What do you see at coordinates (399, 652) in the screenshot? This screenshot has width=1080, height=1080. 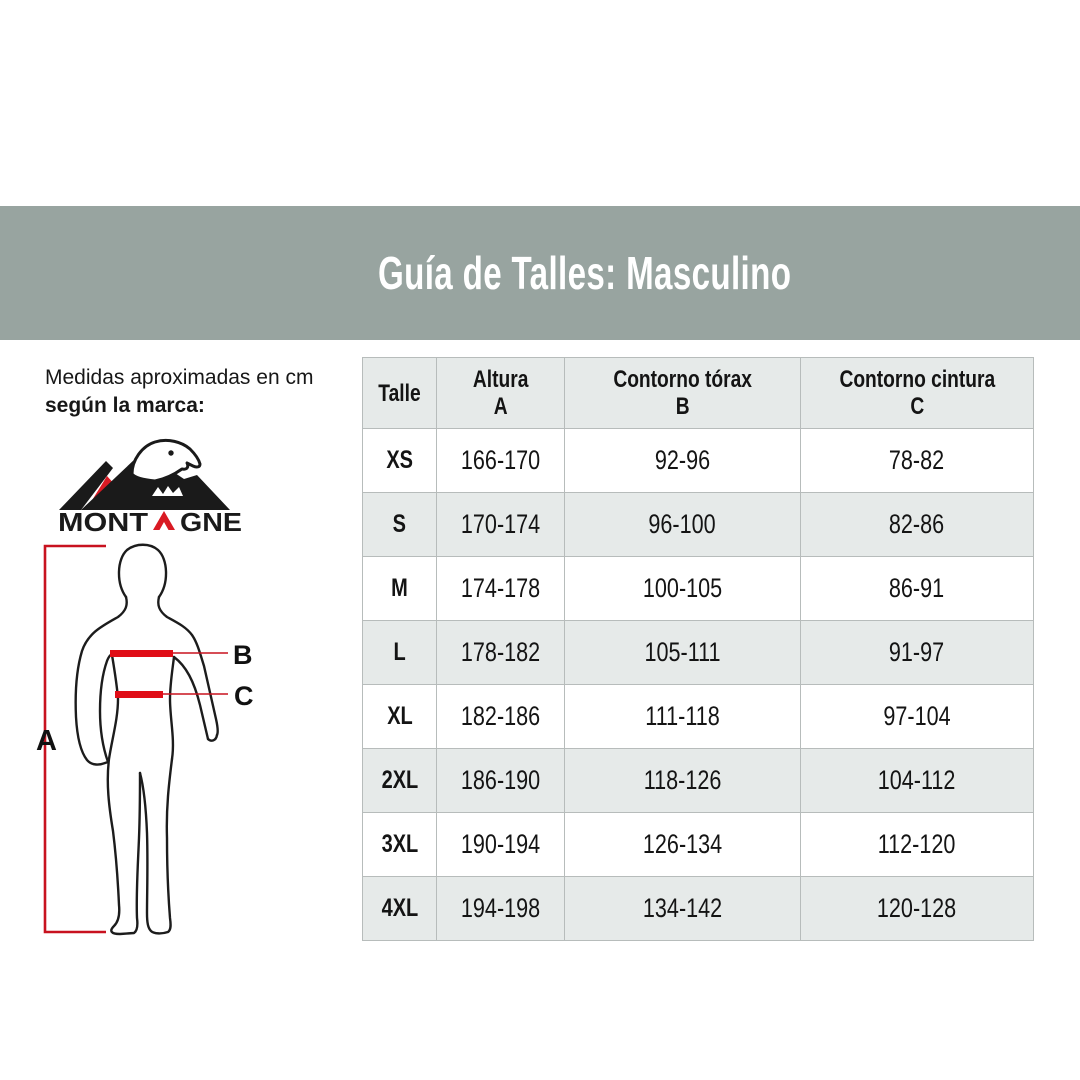 I see `size-label: L` at bounding box center [399, 652].